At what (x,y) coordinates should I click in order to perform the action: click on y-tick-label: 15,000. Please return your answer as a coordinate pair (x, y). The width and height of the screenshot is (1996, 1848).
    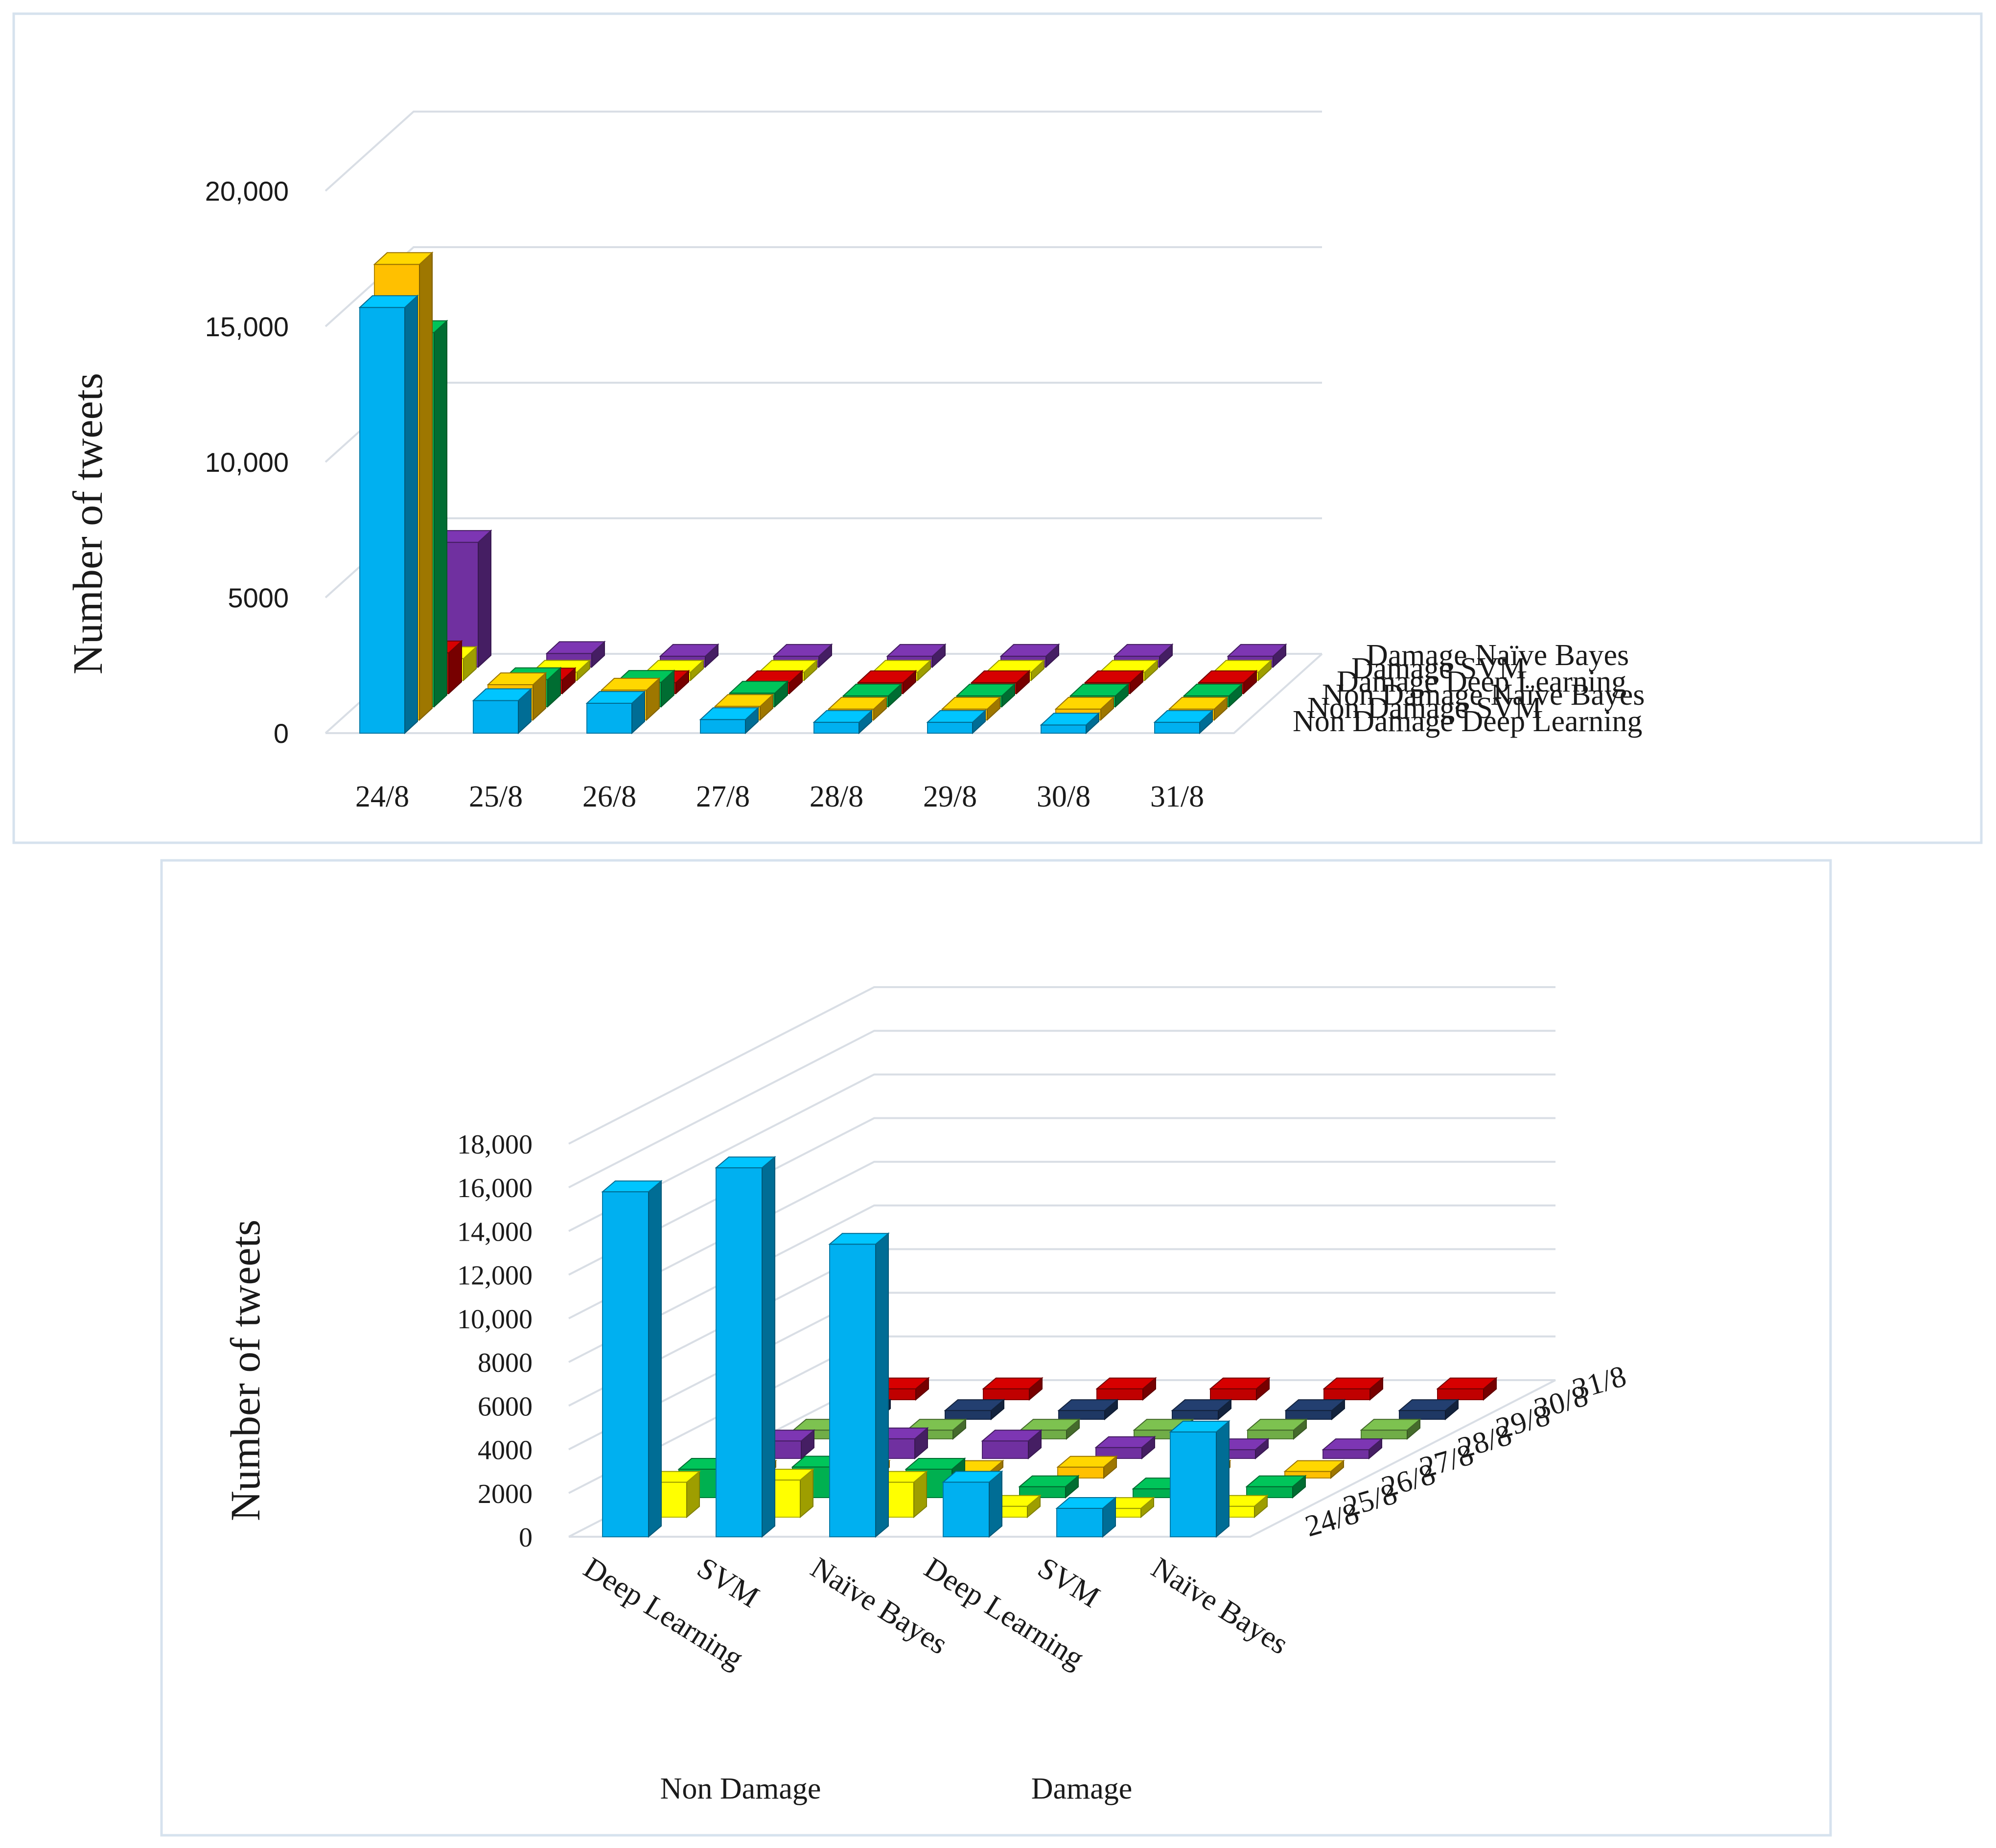
    Looking at the image, I should click on (247, 326).